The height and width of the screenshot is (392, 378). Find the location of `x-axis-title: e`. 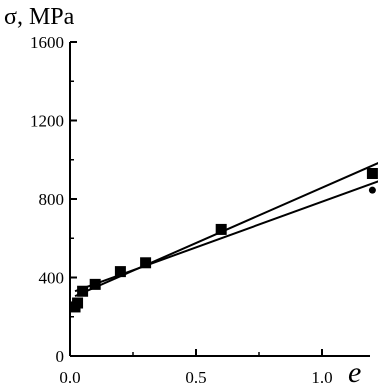

x-axis-title: e is located at coordinates (354, 372).